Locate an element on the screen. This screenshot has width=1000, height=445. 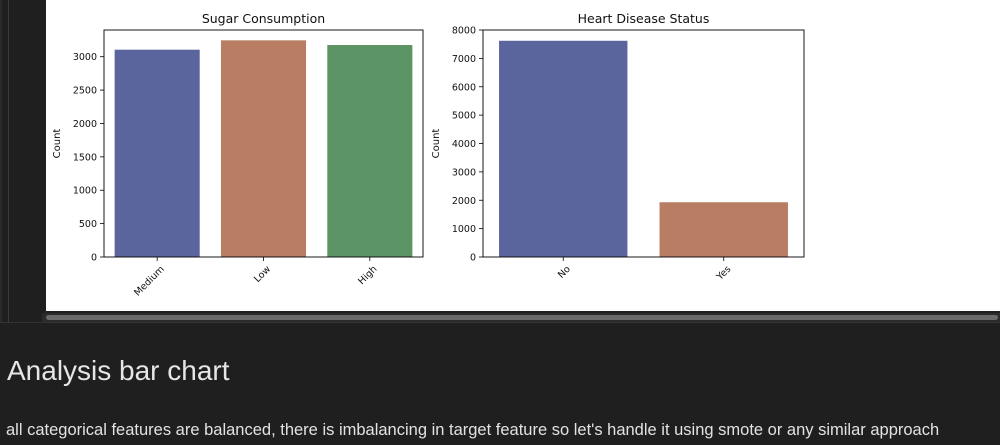
markdown-heading: Analysis bar chart is located at coordinates (118, 370).